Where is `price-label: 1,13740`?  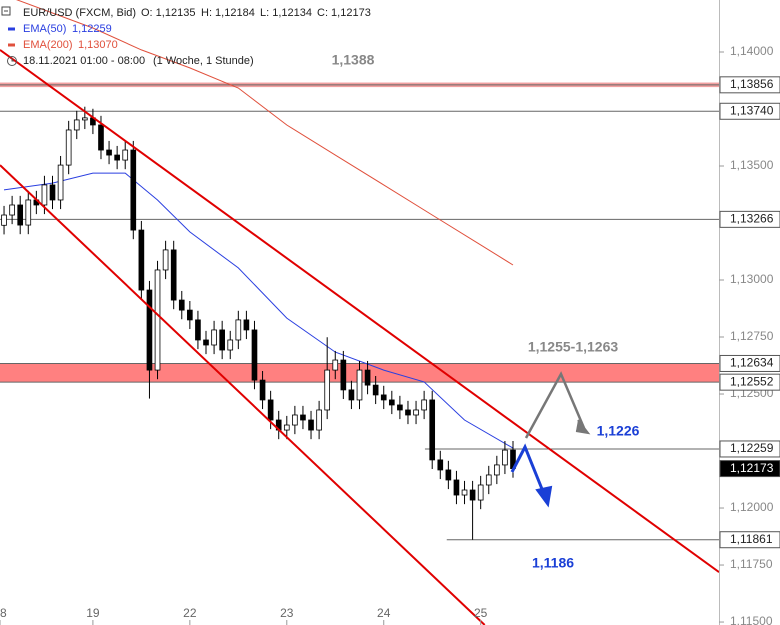 price-label: 1,13740 is located at coordinates (752, 110).